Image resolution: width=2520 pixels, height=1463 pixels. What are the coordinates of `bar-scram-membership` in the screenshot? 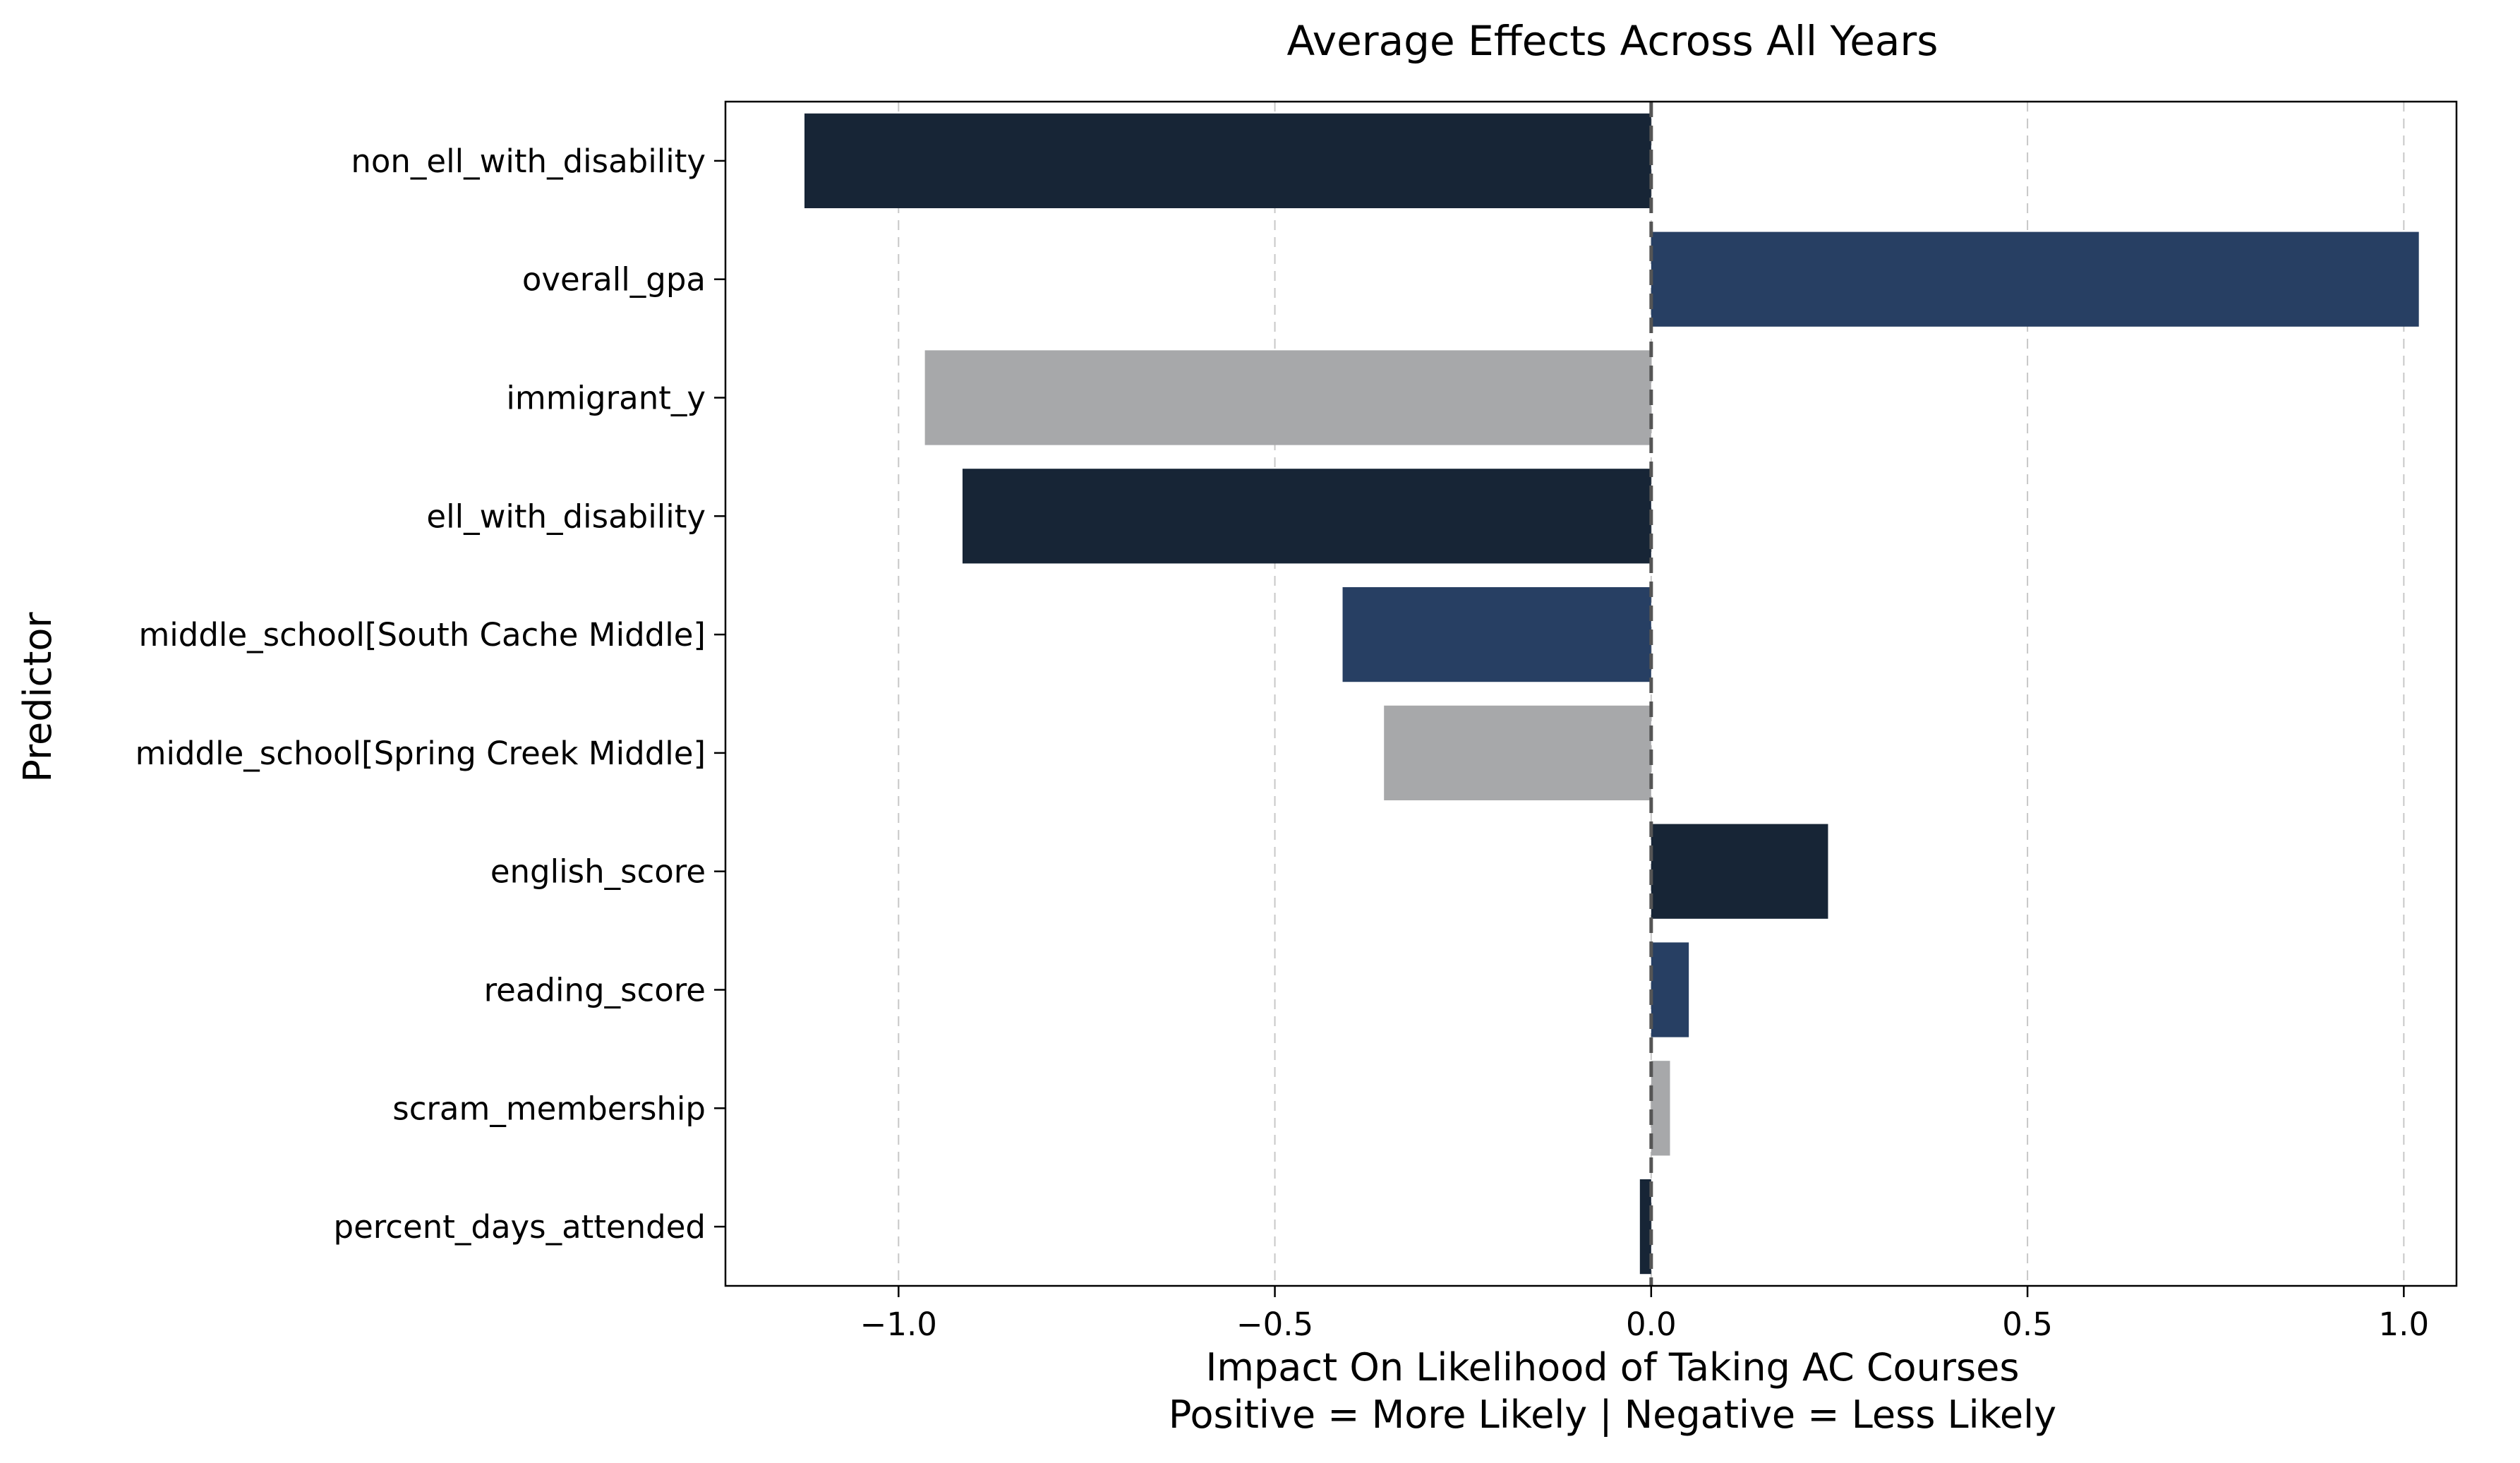 It's located at (1660, 1108).